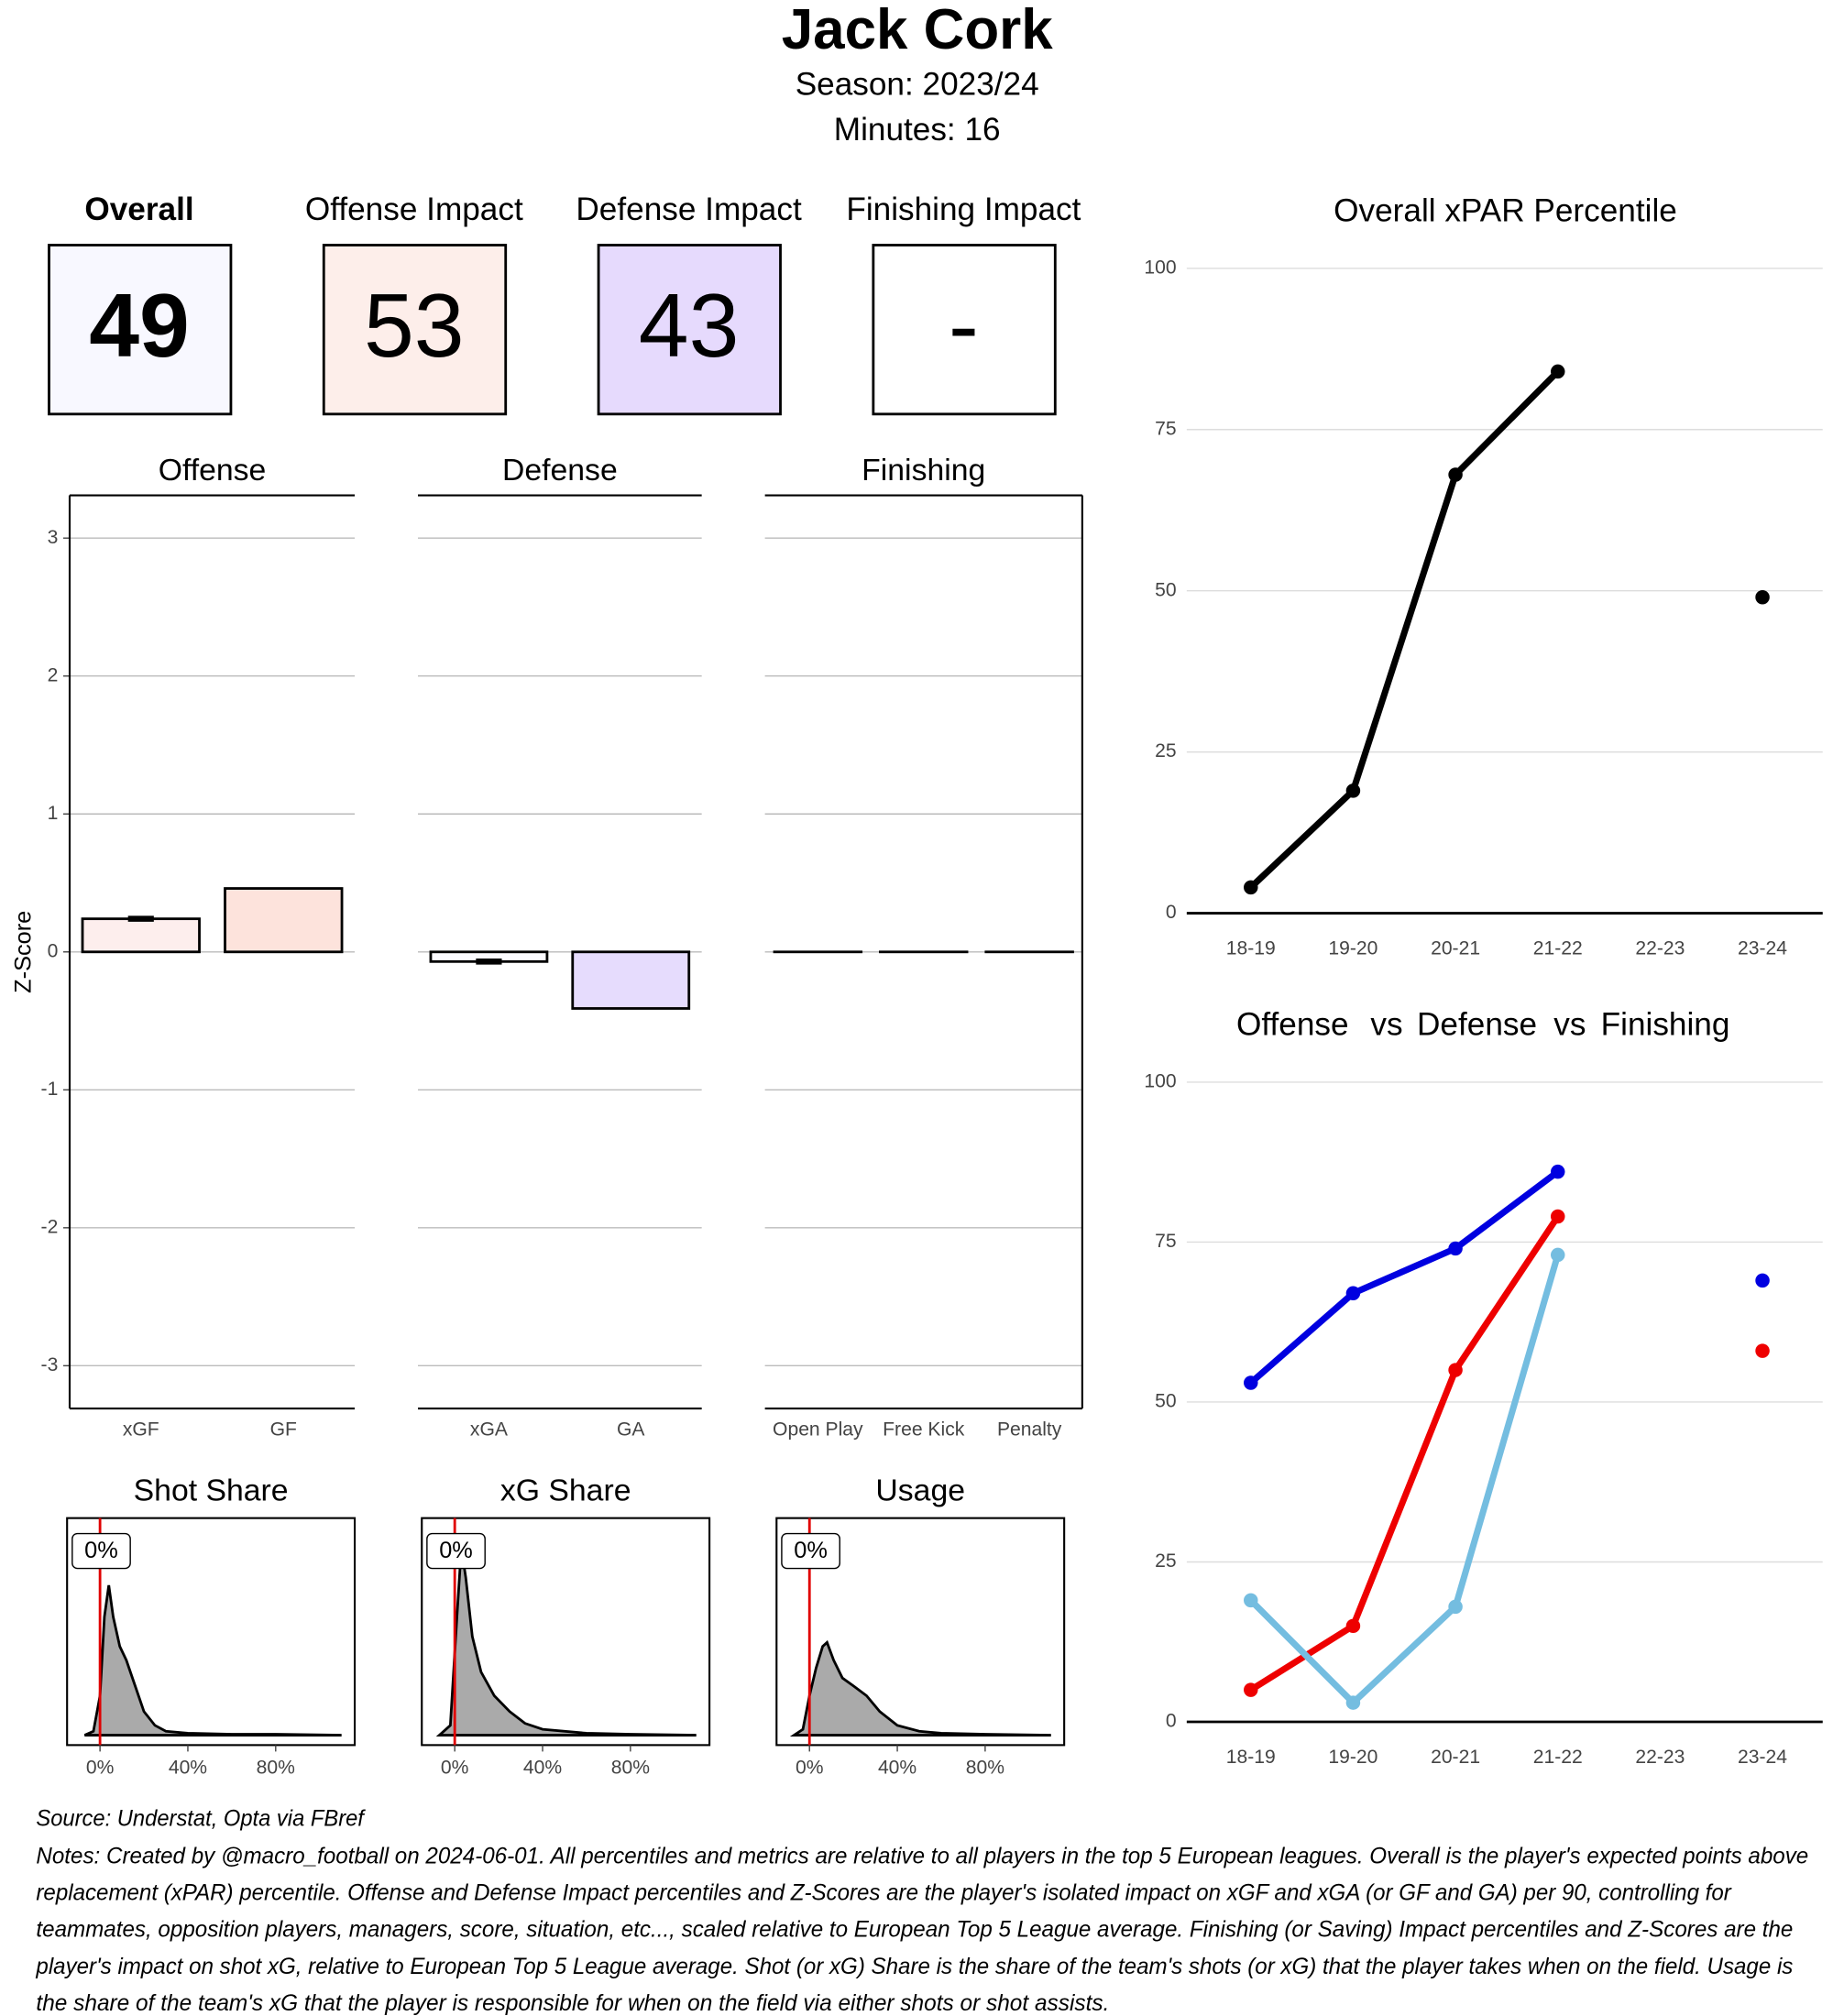 This screenshot has width=1833, height=2016. I want to click on y-tick-label: -3, so click(50, 1364).